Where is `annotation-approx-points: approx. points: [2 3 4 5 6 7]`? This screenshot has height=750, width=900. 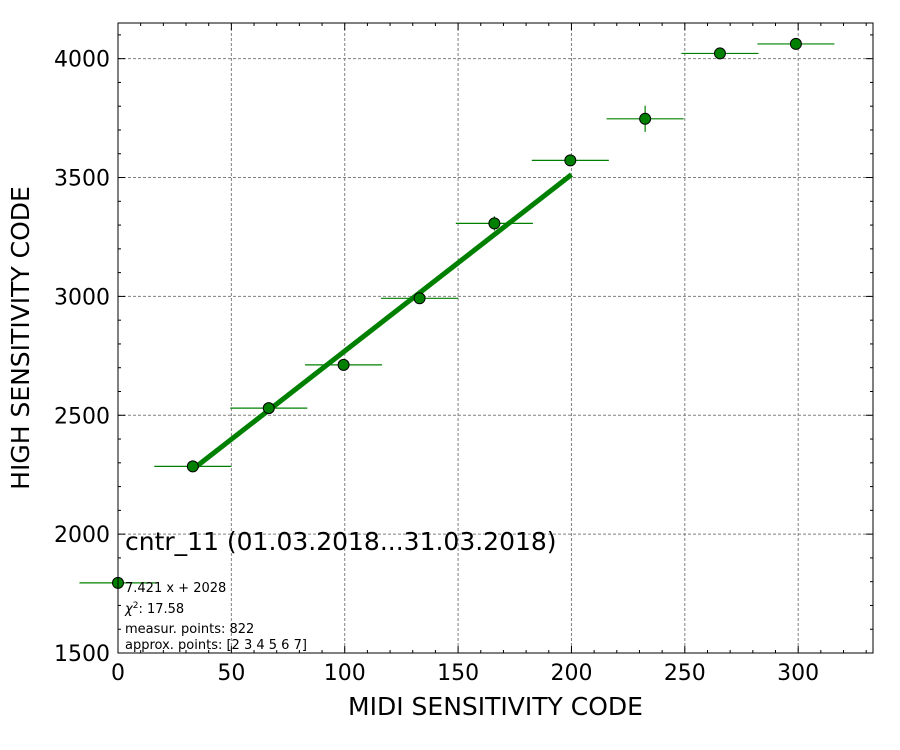 annotation-approx-points: approx. points: [2 3 4 5 6 7] is located at coordinates (216, 645).